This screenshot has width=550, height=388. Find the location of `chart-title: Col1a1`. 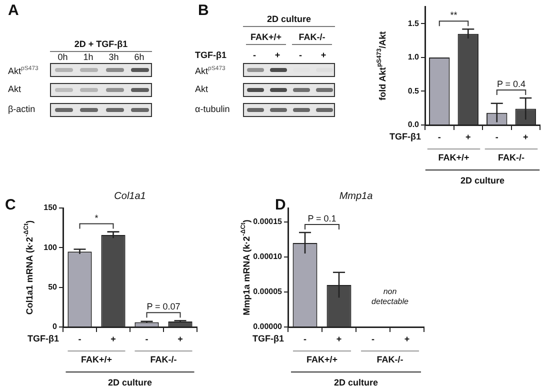

chart-title: Col1a1 is located at coordinates (130, 196).